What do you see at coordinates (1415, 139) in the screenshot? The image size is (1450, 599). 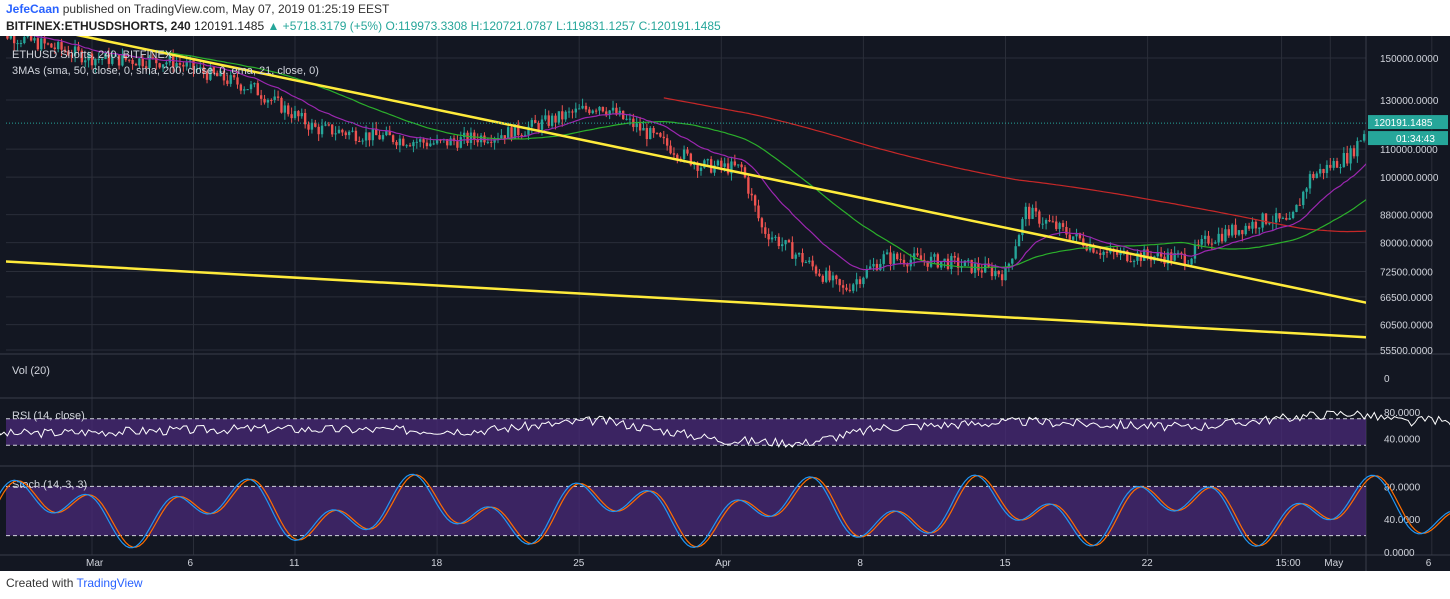 I see `countdown-tag-label: 01:34:43` at bounding box center [1415, 139].